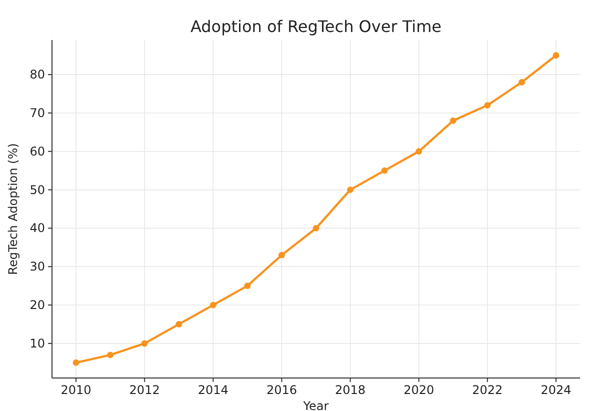  What do you see at coordinates (37, 267) in the screenshot?
I see `y-tick-label: 30` at bounding box center [37, 267].